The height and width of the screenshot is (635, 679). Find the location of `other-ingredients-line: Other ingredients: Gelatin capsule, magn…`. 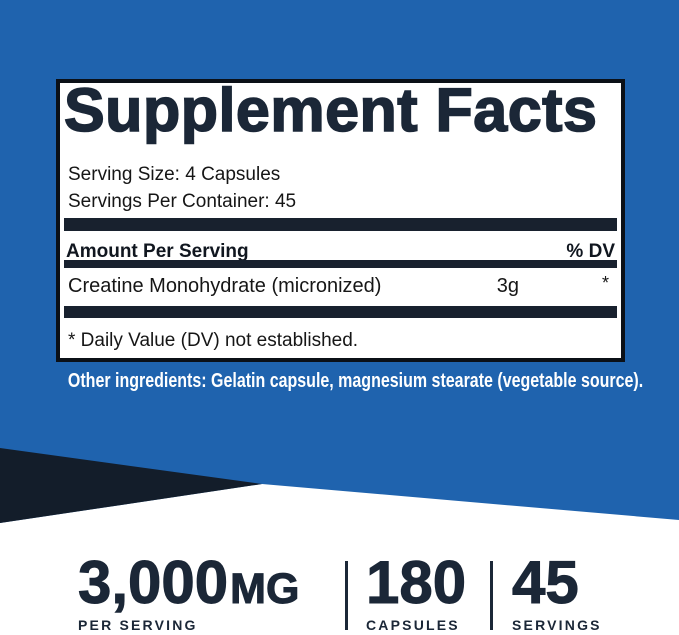

other-ingredients-line: Other ingredients: Gelatin capsule, magn… is located at coordinates (355, 381).